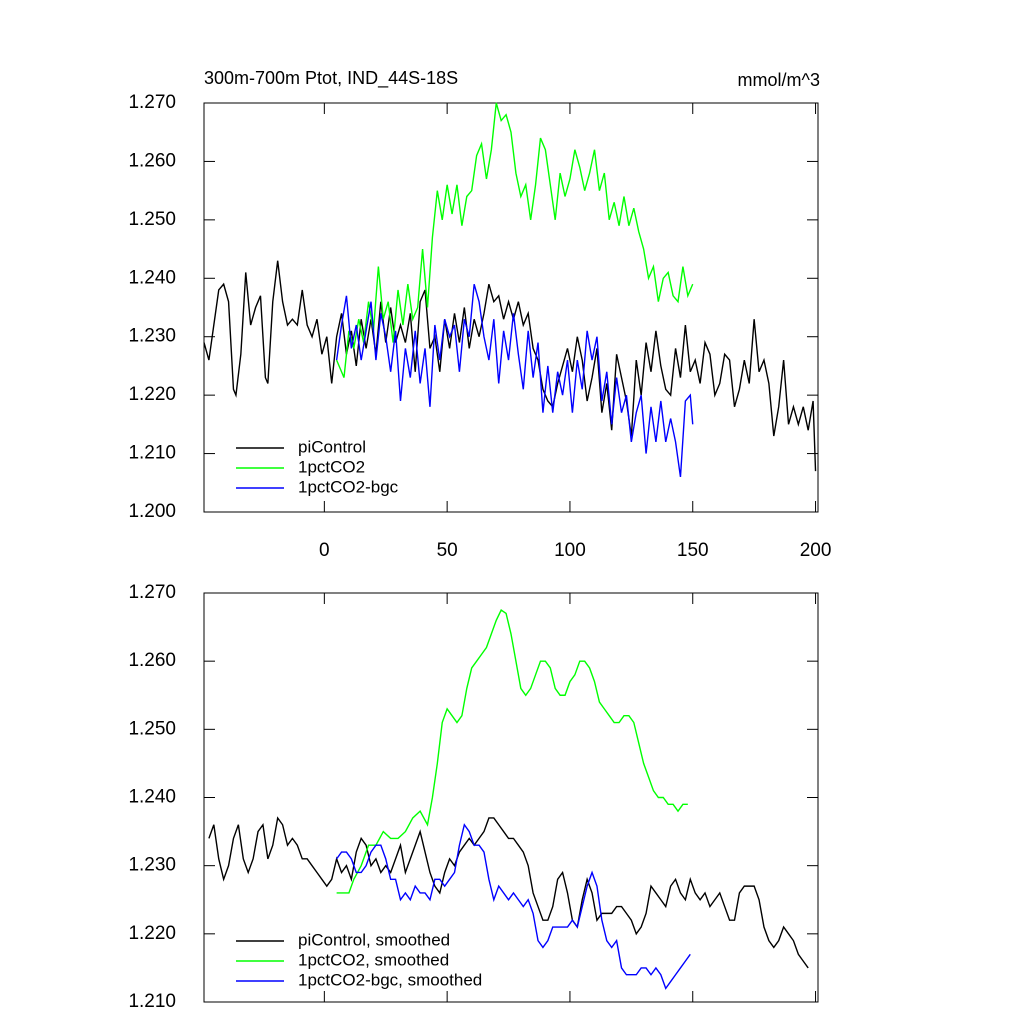  Describe the element at coordinates (152, 511) in the screenshot. I see `y-tick-label: 1.200` at that location.